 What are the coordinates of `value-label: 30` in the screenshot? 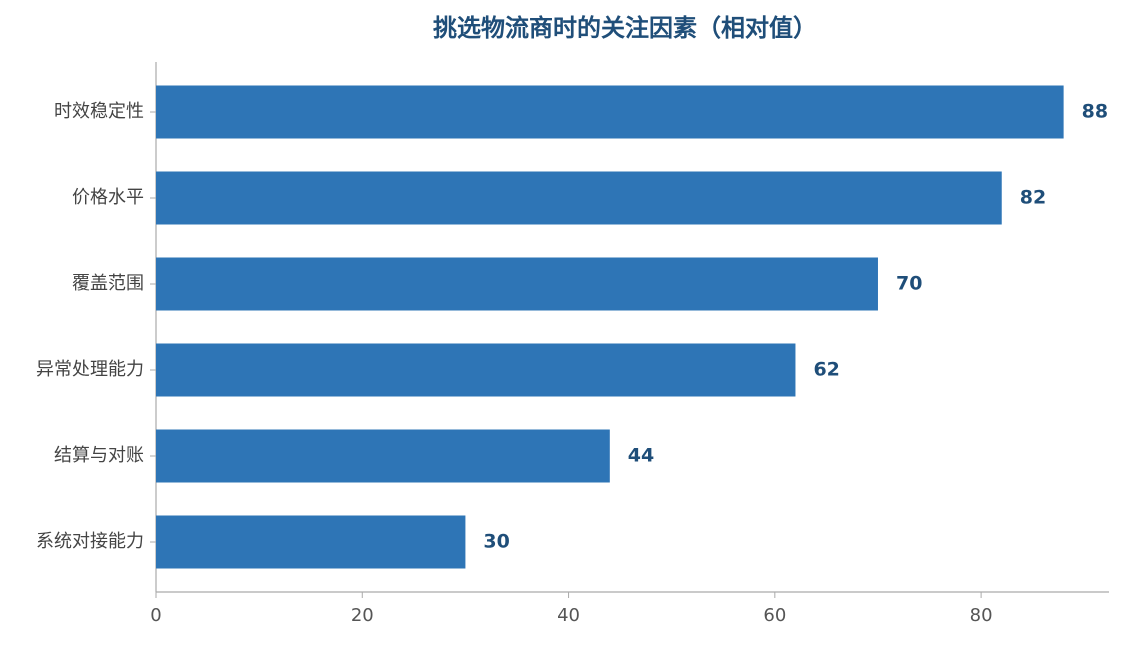 It's located at (496, 542).